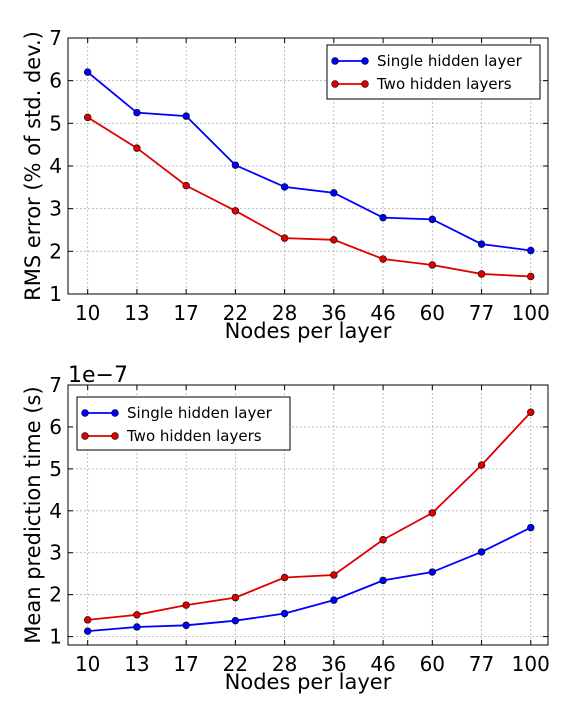  What do you see at coordinates (333, 313) in the screenshot?
I see `x-tick-label: 36` at bounding box center [333, 313].